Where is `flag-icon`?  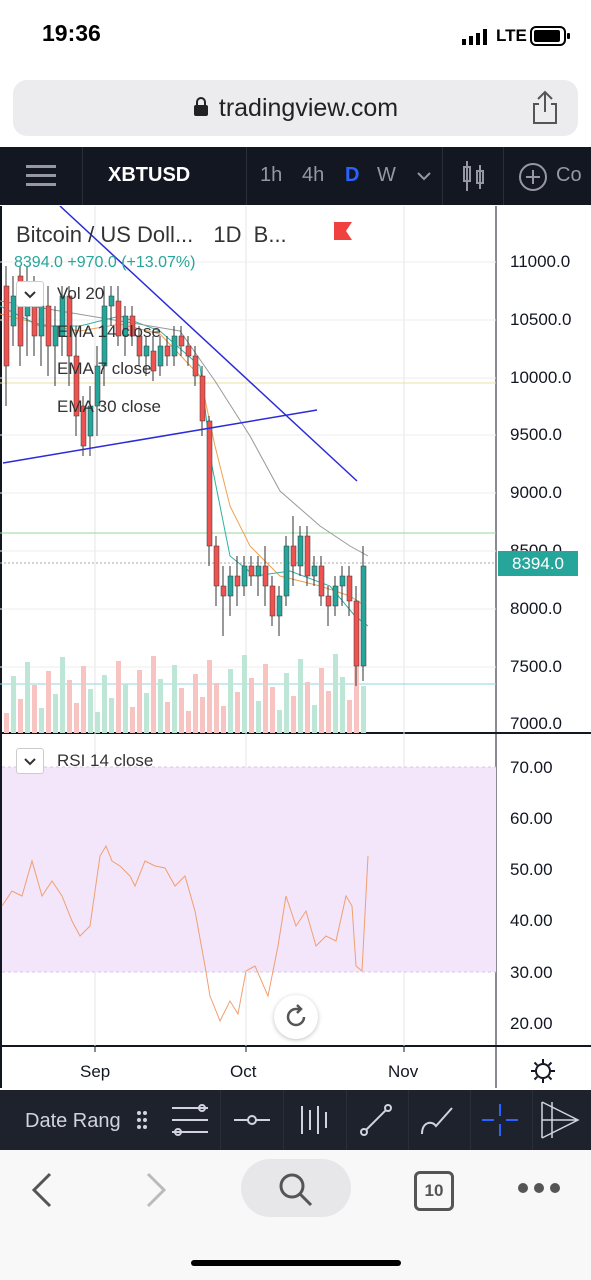
flag-icon is located at coordinates (344, 232).